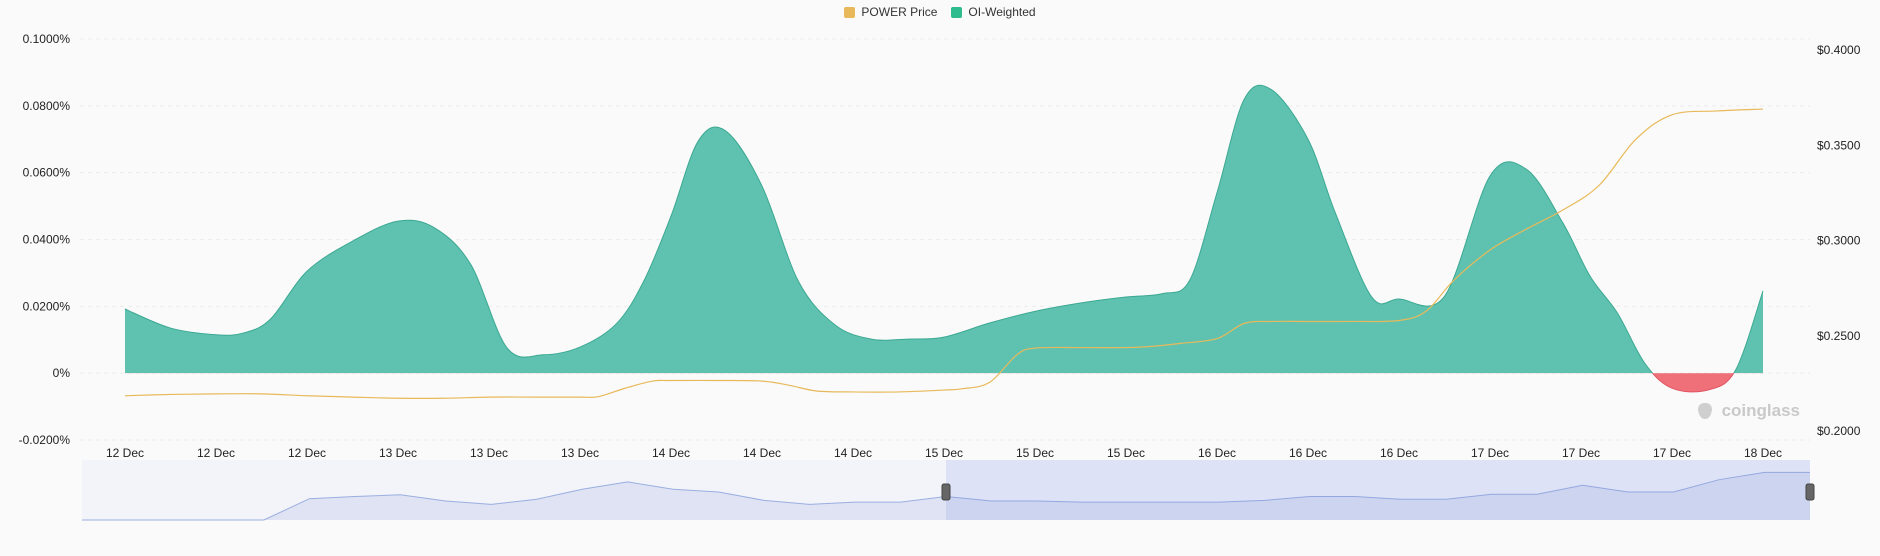  I want to click on y-left-tick-label: 0.0200%, so click(47, 306).